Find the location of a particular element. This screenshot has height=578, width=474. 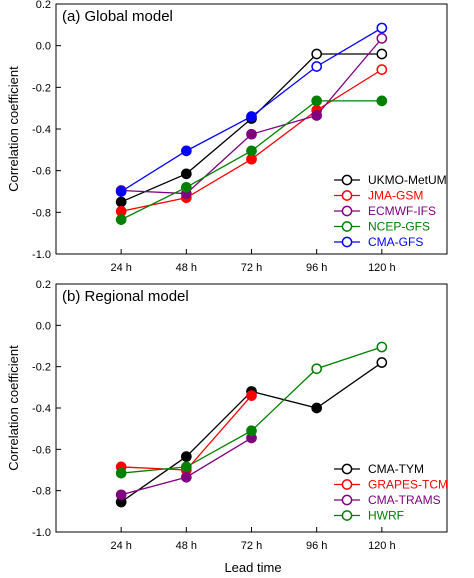

legend-entry: GRAPES-TCM is located at coordinates (408, 485).